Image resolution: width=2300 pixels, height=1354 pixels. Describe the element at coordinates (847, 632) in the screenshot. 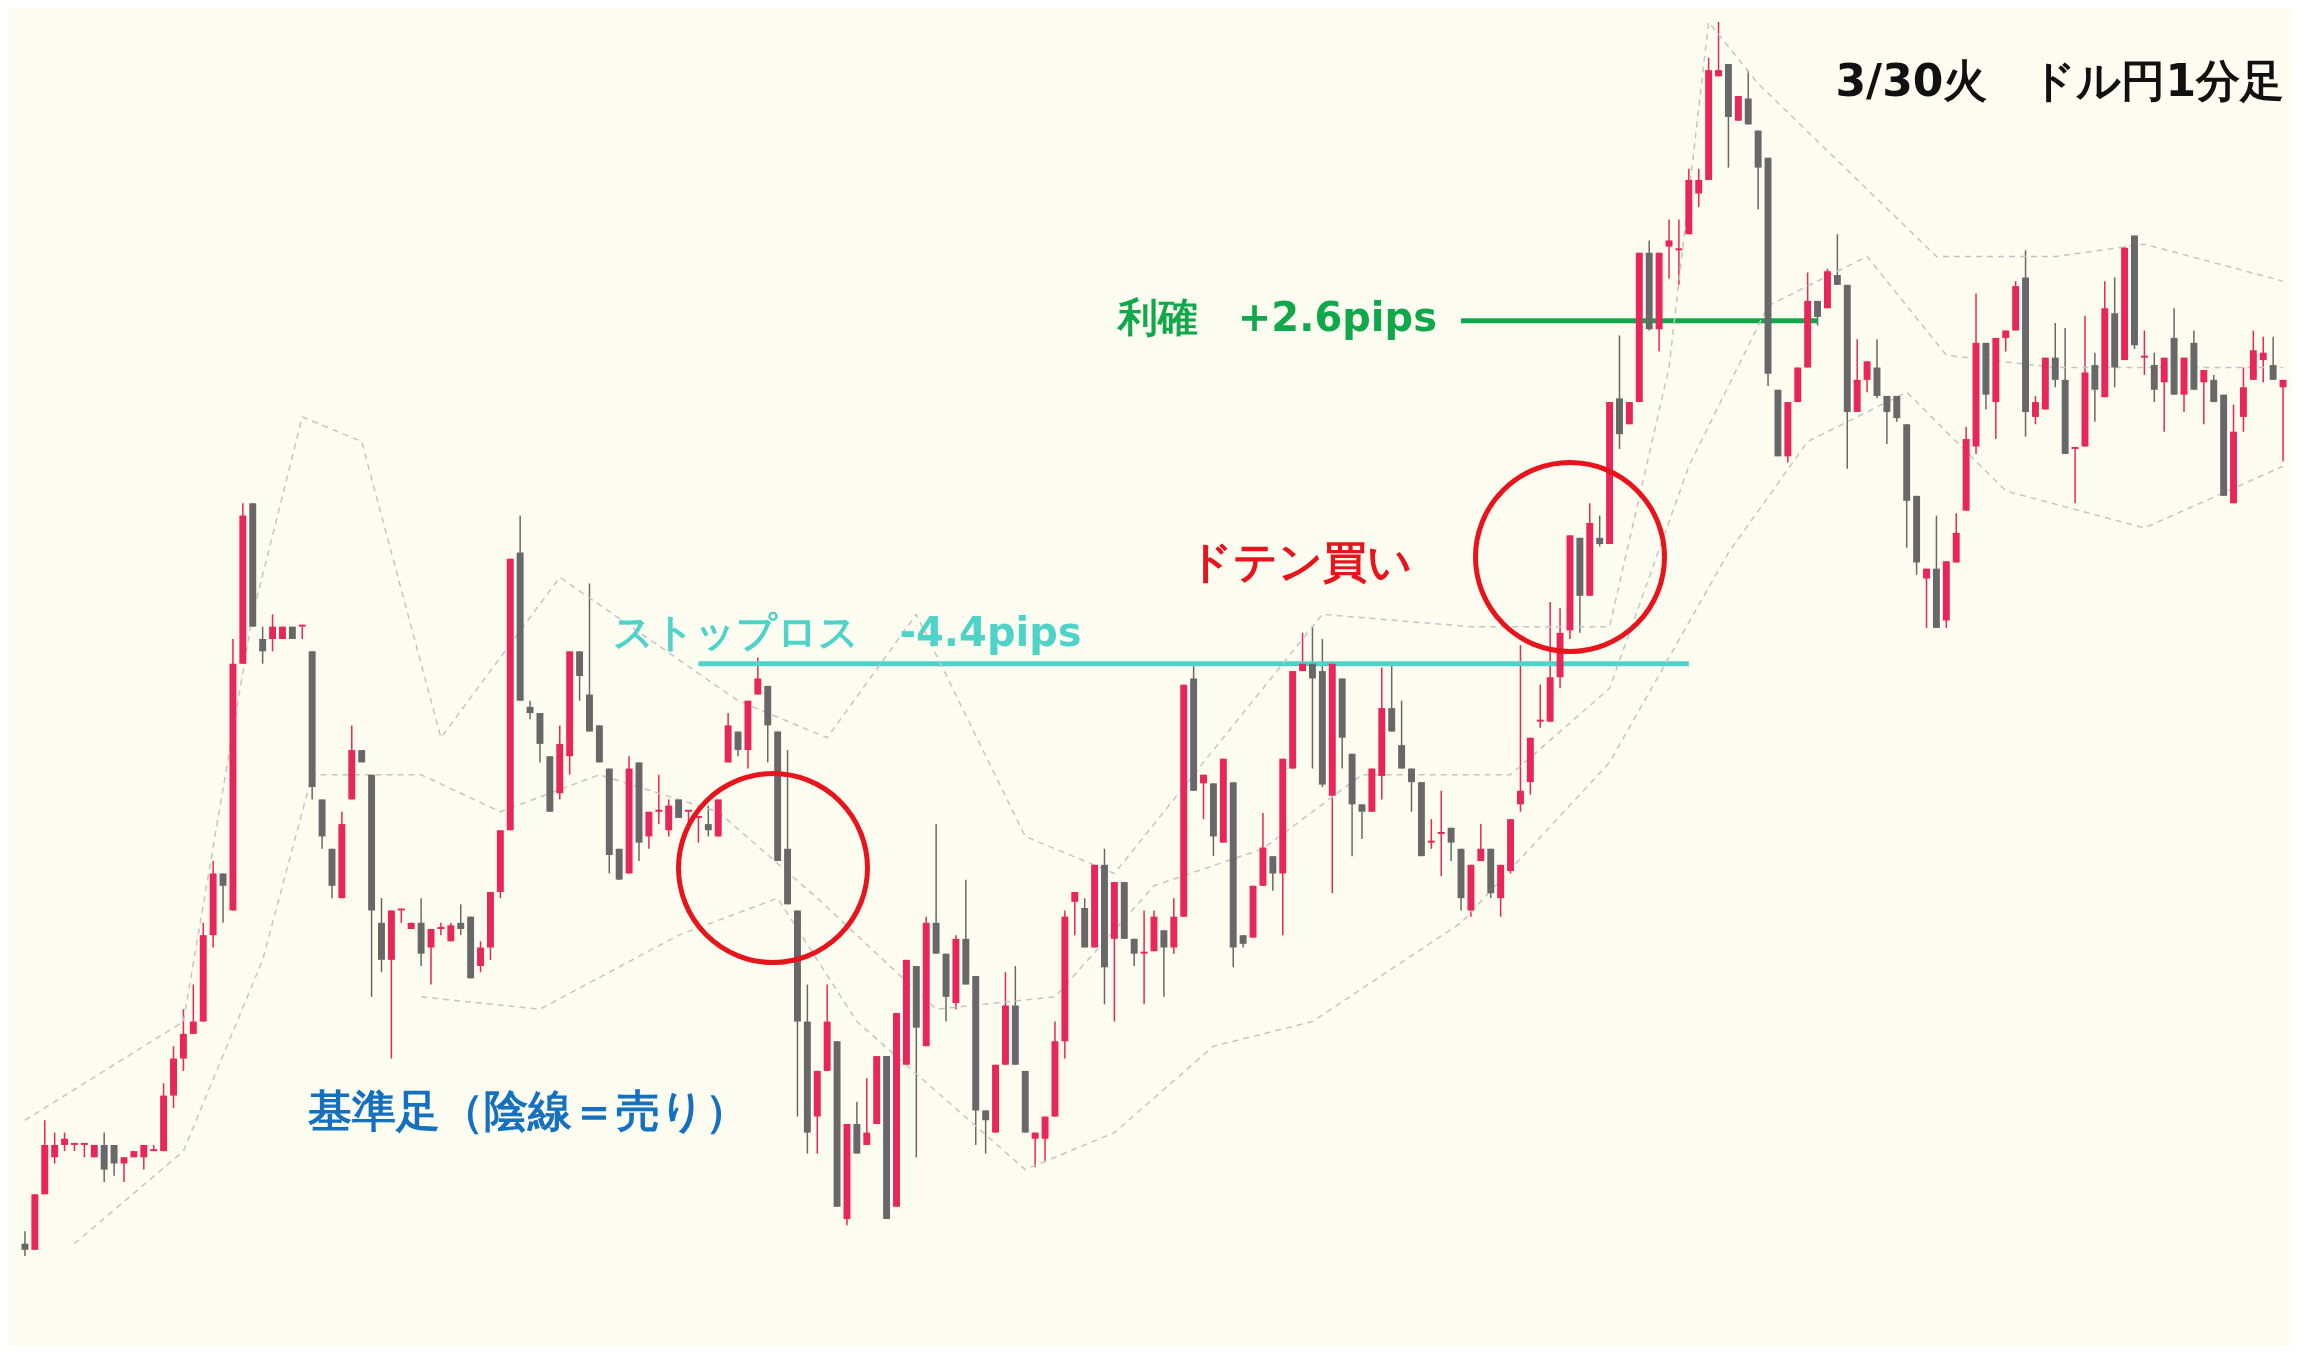

I see `series-label: ストップロス -4.4pips` at that location.